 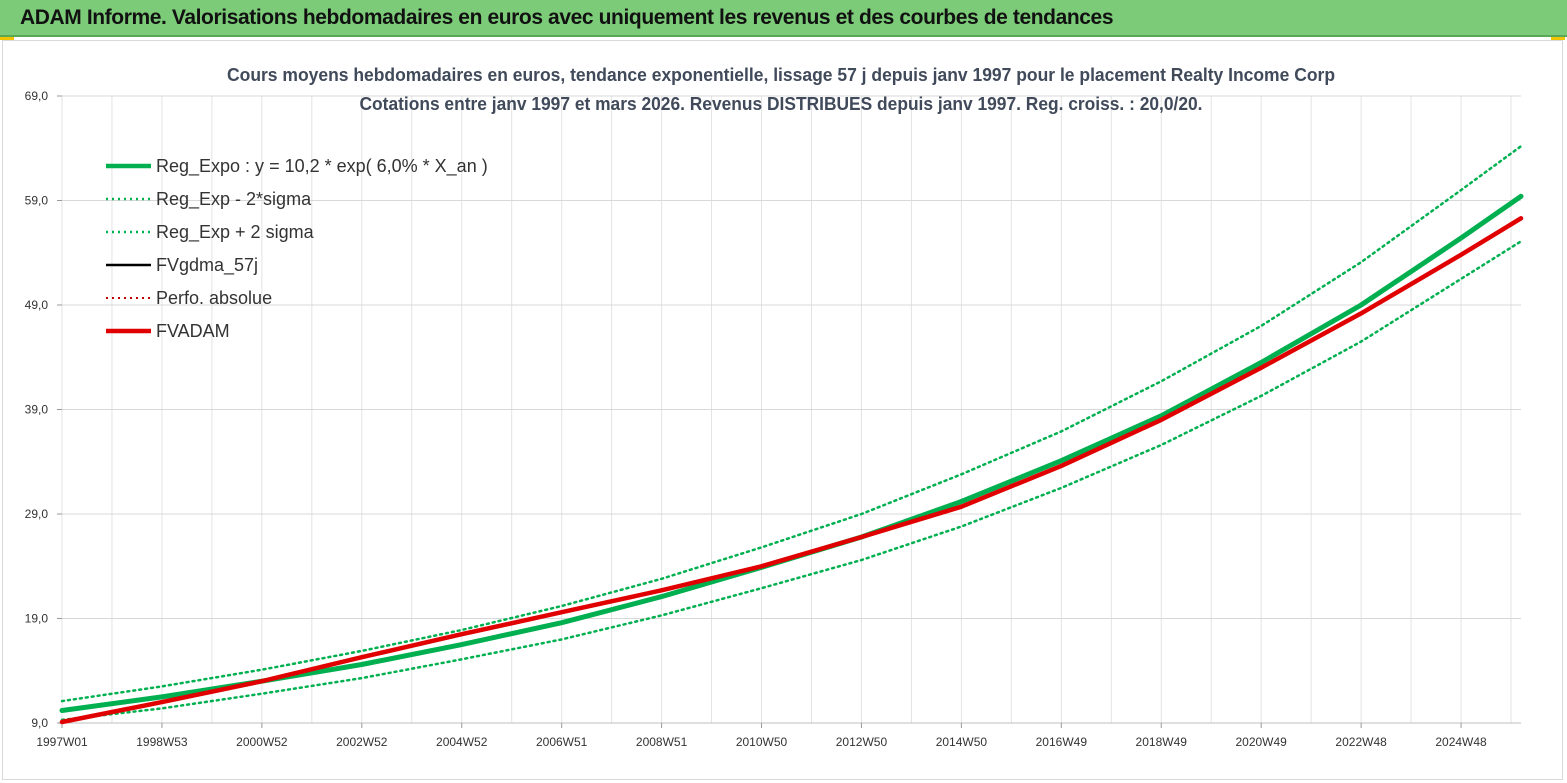 I want to click on y-tick-label: 9,0, so click(x=39, y=723).